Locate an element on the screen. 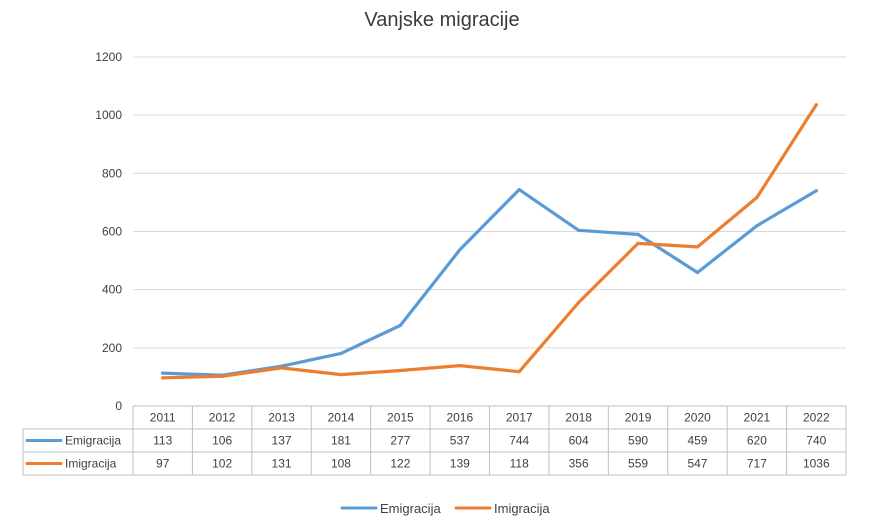 Image resolution: width=884 pixels, height=532 pixels. data-label: 356 is located at coordinates (579, 464).